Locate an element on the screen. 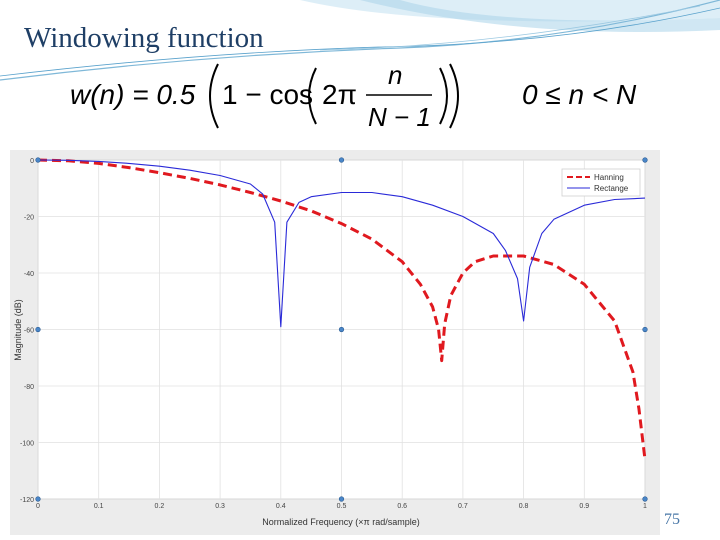 Image resolution: width=720 pixels, height=540 pixels. x-tick-label: 0 is located at coordinates (38, 506).